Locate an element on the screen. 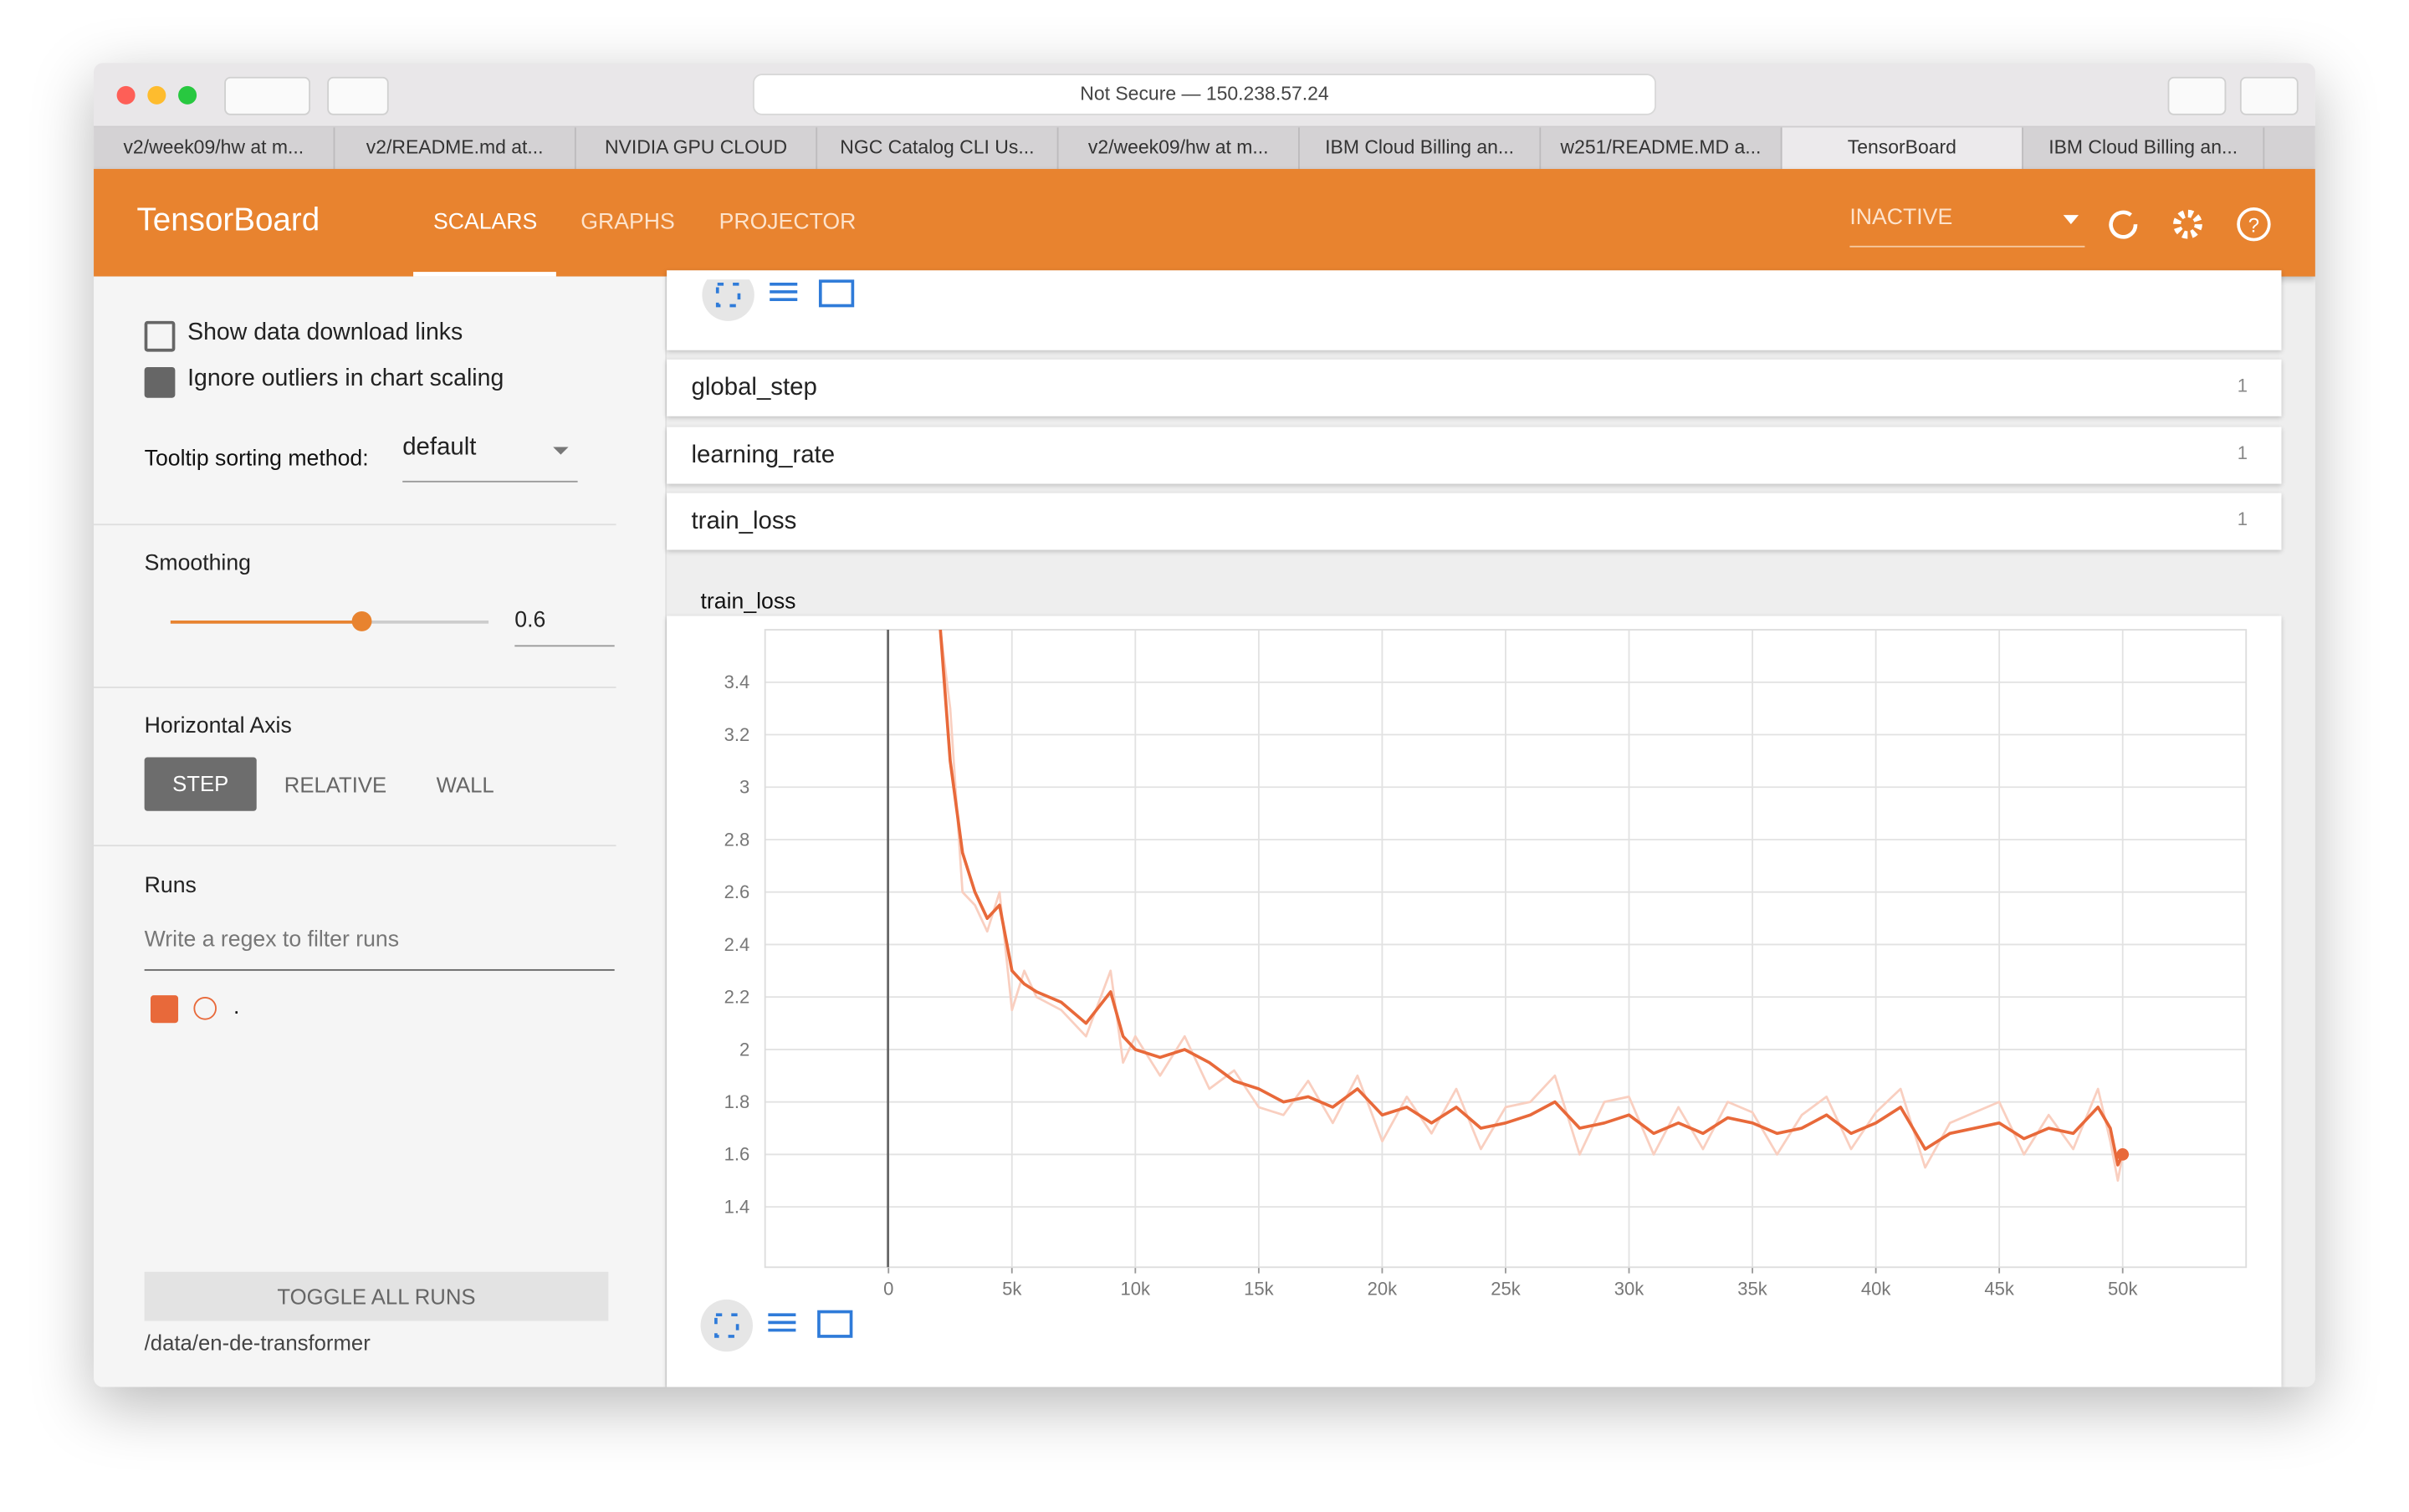  status-text: INACTIVE is located at coordinates (1901, 219).